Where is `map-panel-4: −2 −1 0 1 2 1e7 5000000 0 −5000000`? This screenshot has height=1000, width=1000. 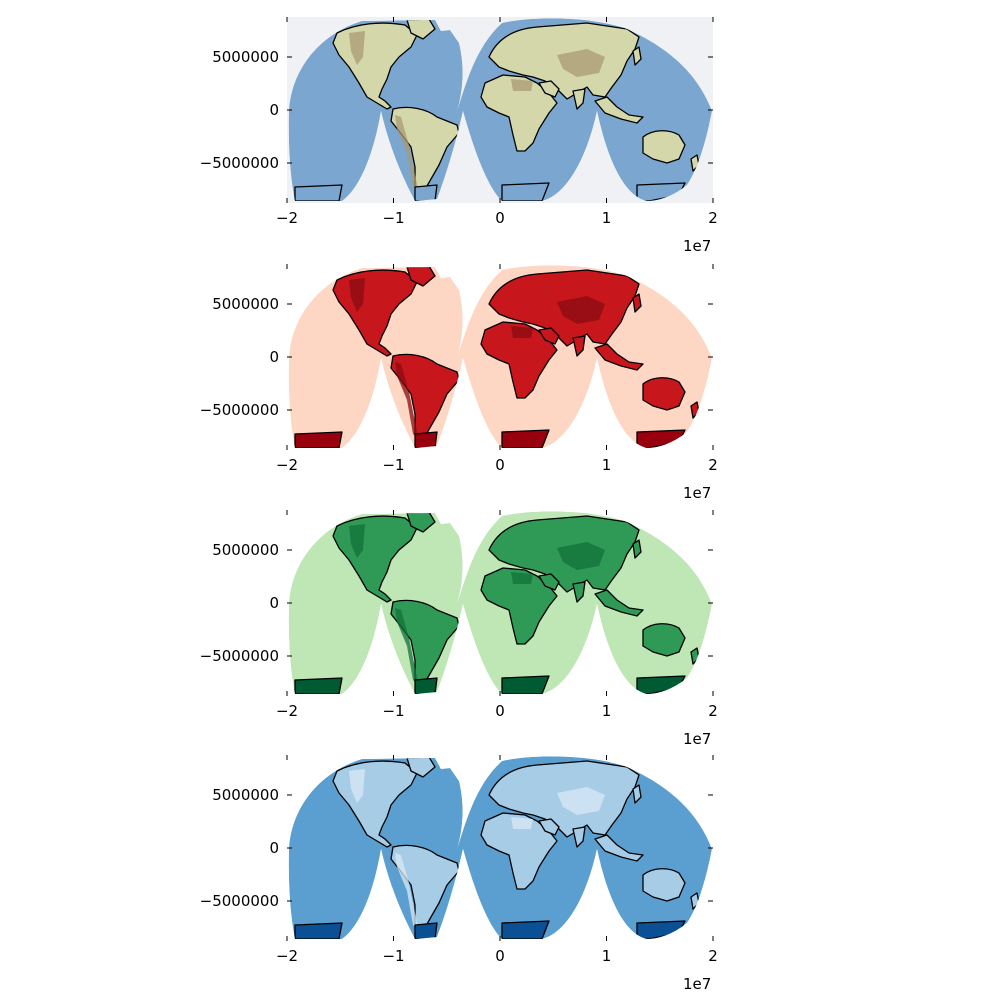
map-panel-4: −2 −1 0 1 2 1e7 5000000 0 −5000000 is located at coordinates (459, 874).